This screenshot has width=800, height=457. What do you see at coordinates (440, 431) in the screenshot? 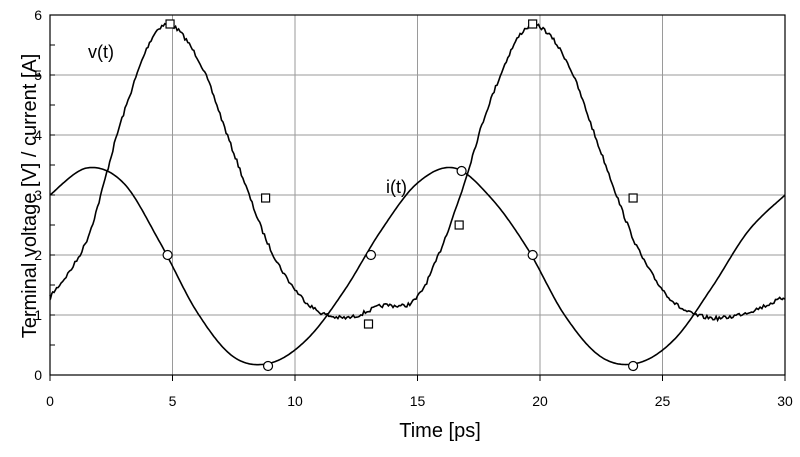
I see `x-axis-label: Time [ps]` at bounding box center [440, 431].